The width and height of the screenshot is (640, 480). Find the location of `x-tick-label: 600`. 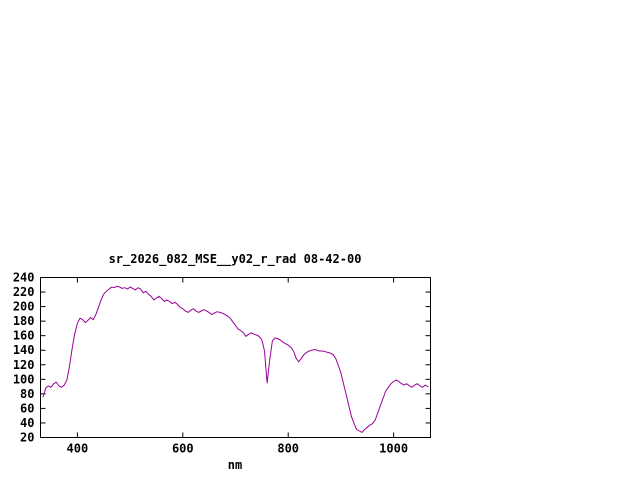

x-tick-label: 600 is located at coordinates (183, 449).